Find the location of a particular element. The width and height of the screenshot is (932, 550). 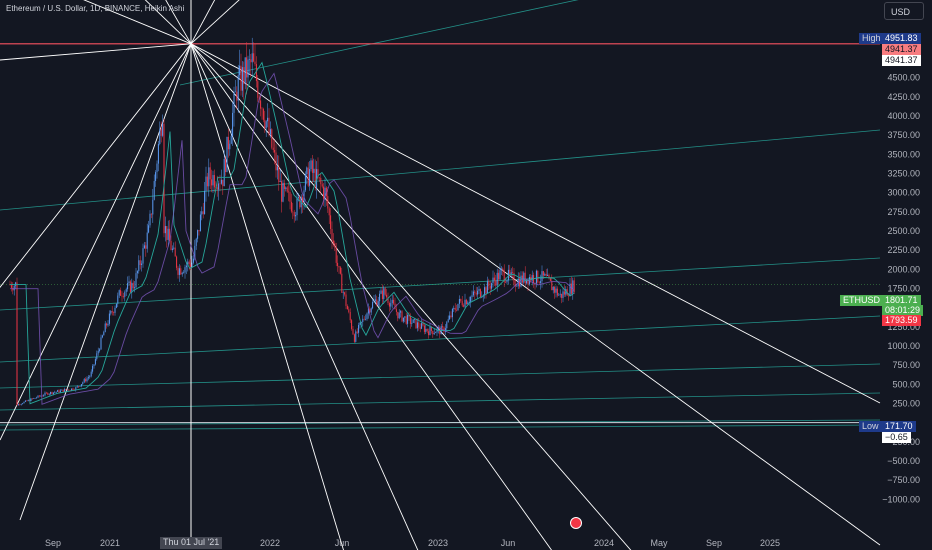

time-tick-label: Jun is located at coordinates (342, 543).